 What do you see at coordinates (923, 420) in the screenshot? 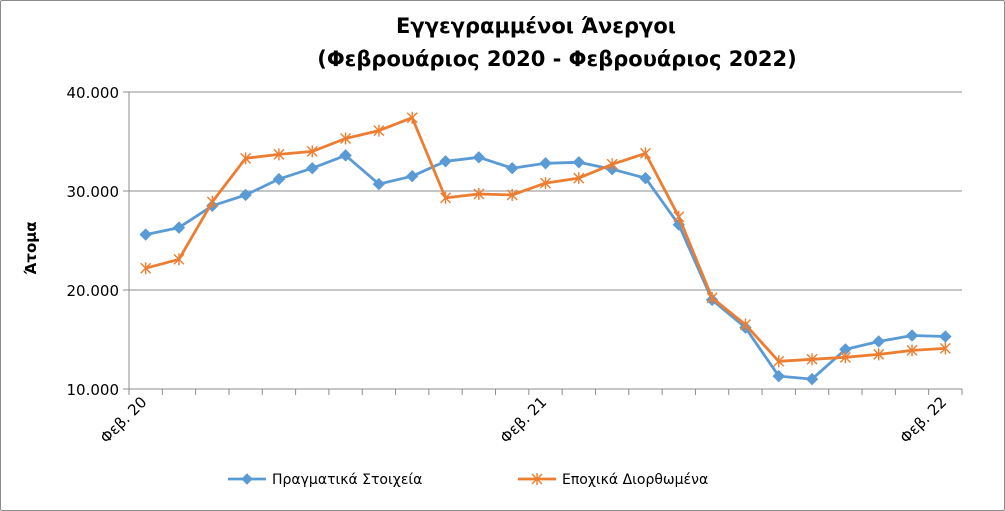
I see `x-tick-label: Φεβ. 22` at bounding box center [923, 420].